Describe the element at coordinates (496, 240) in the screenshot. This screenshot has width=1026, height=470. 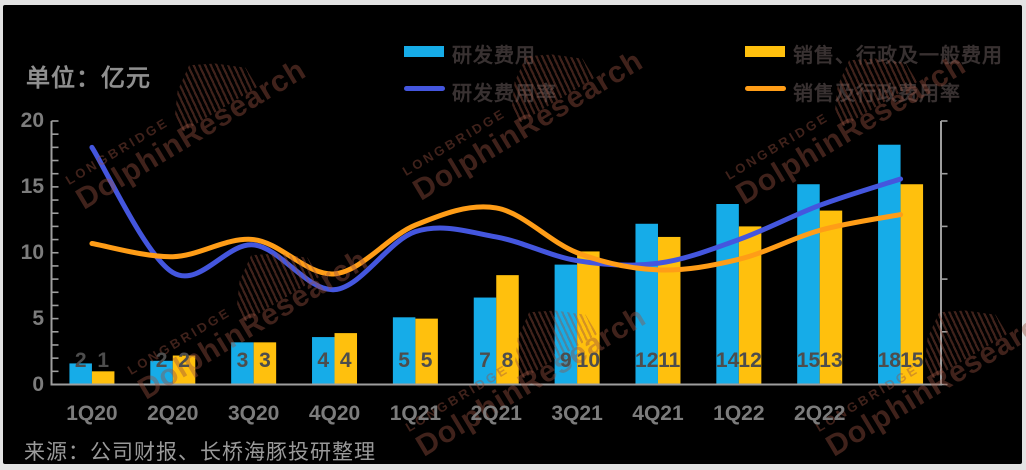
I see `line-sga-expense-rate` at that location.